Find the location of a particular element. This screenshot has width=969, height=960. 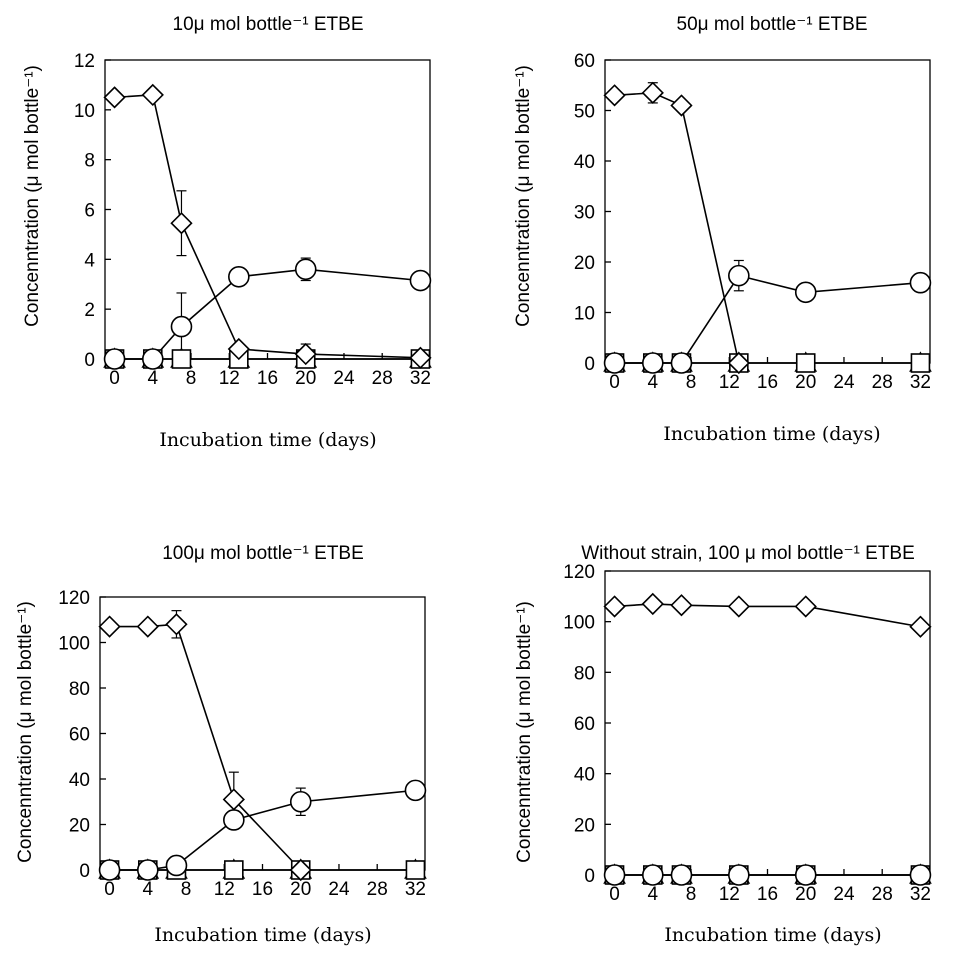

chart-title: 100μ mol bottle⁻¹ ETBE is located at coordinates (263, 553).